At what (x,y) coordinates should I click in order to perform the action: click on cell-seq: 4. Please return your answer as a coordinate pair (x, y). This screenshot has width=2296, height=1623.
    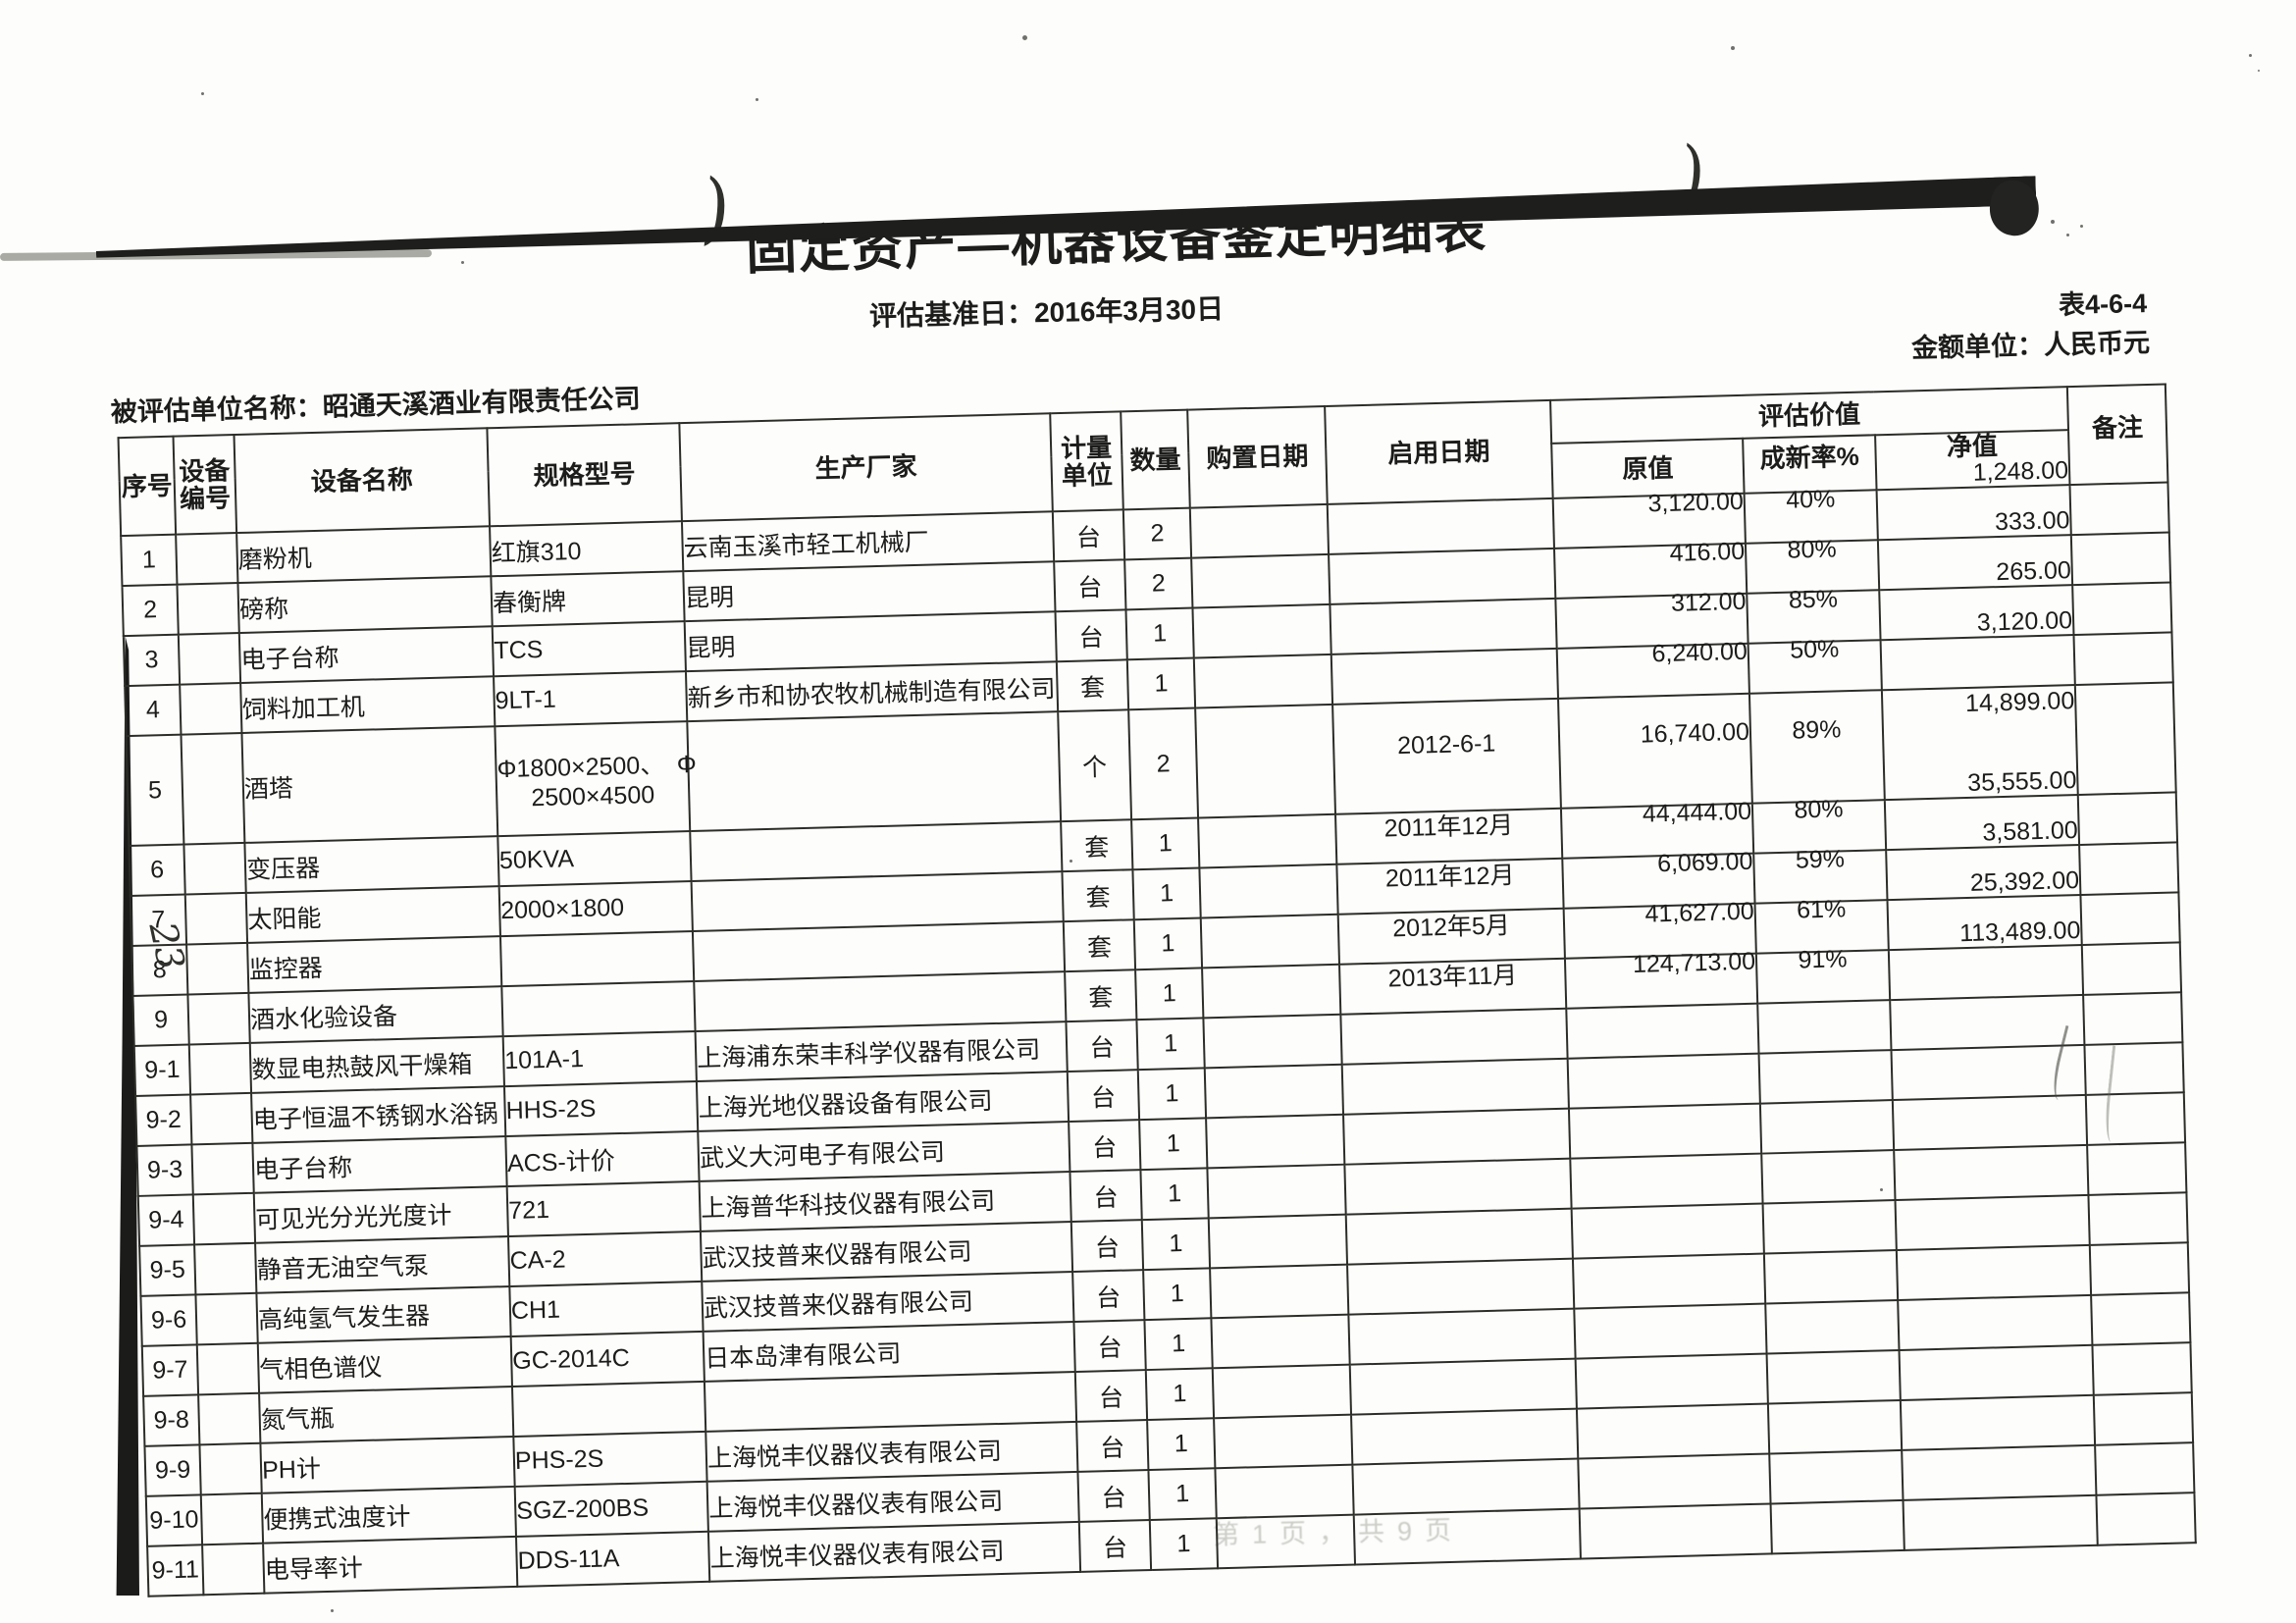
    Looking at the image, I should click on (153, 710).